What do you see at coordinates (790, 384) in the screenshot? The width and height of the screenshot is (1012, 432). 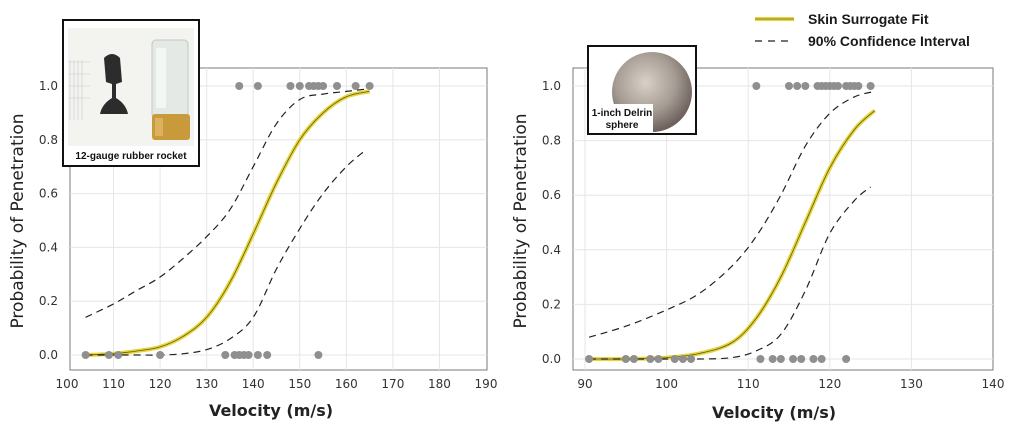 I see `x-tick-labels-right: 90 100 110 120 130 140` at bounding box center [790, 384].